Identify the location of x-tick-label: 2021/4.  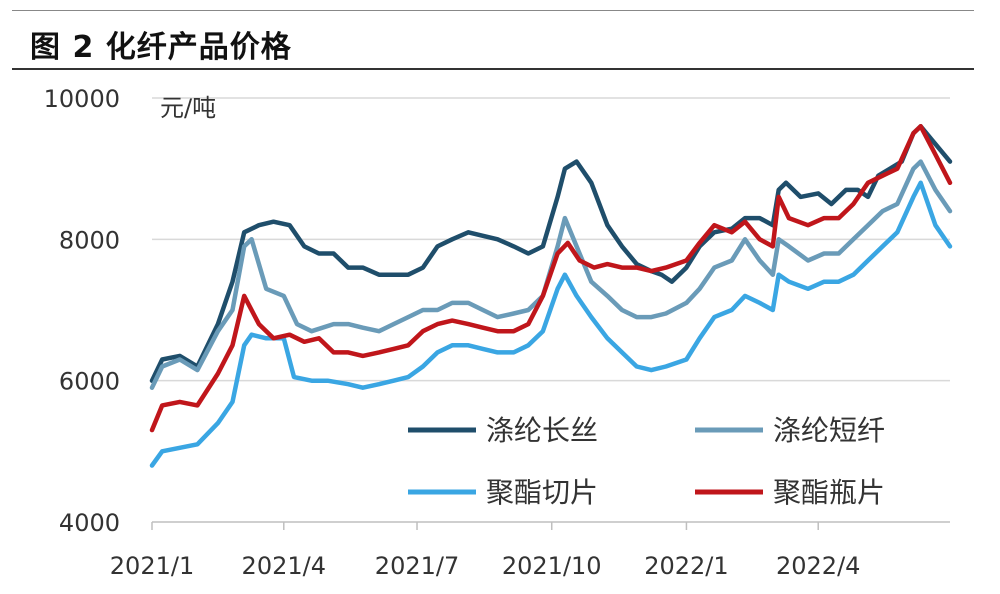
(284, 566).